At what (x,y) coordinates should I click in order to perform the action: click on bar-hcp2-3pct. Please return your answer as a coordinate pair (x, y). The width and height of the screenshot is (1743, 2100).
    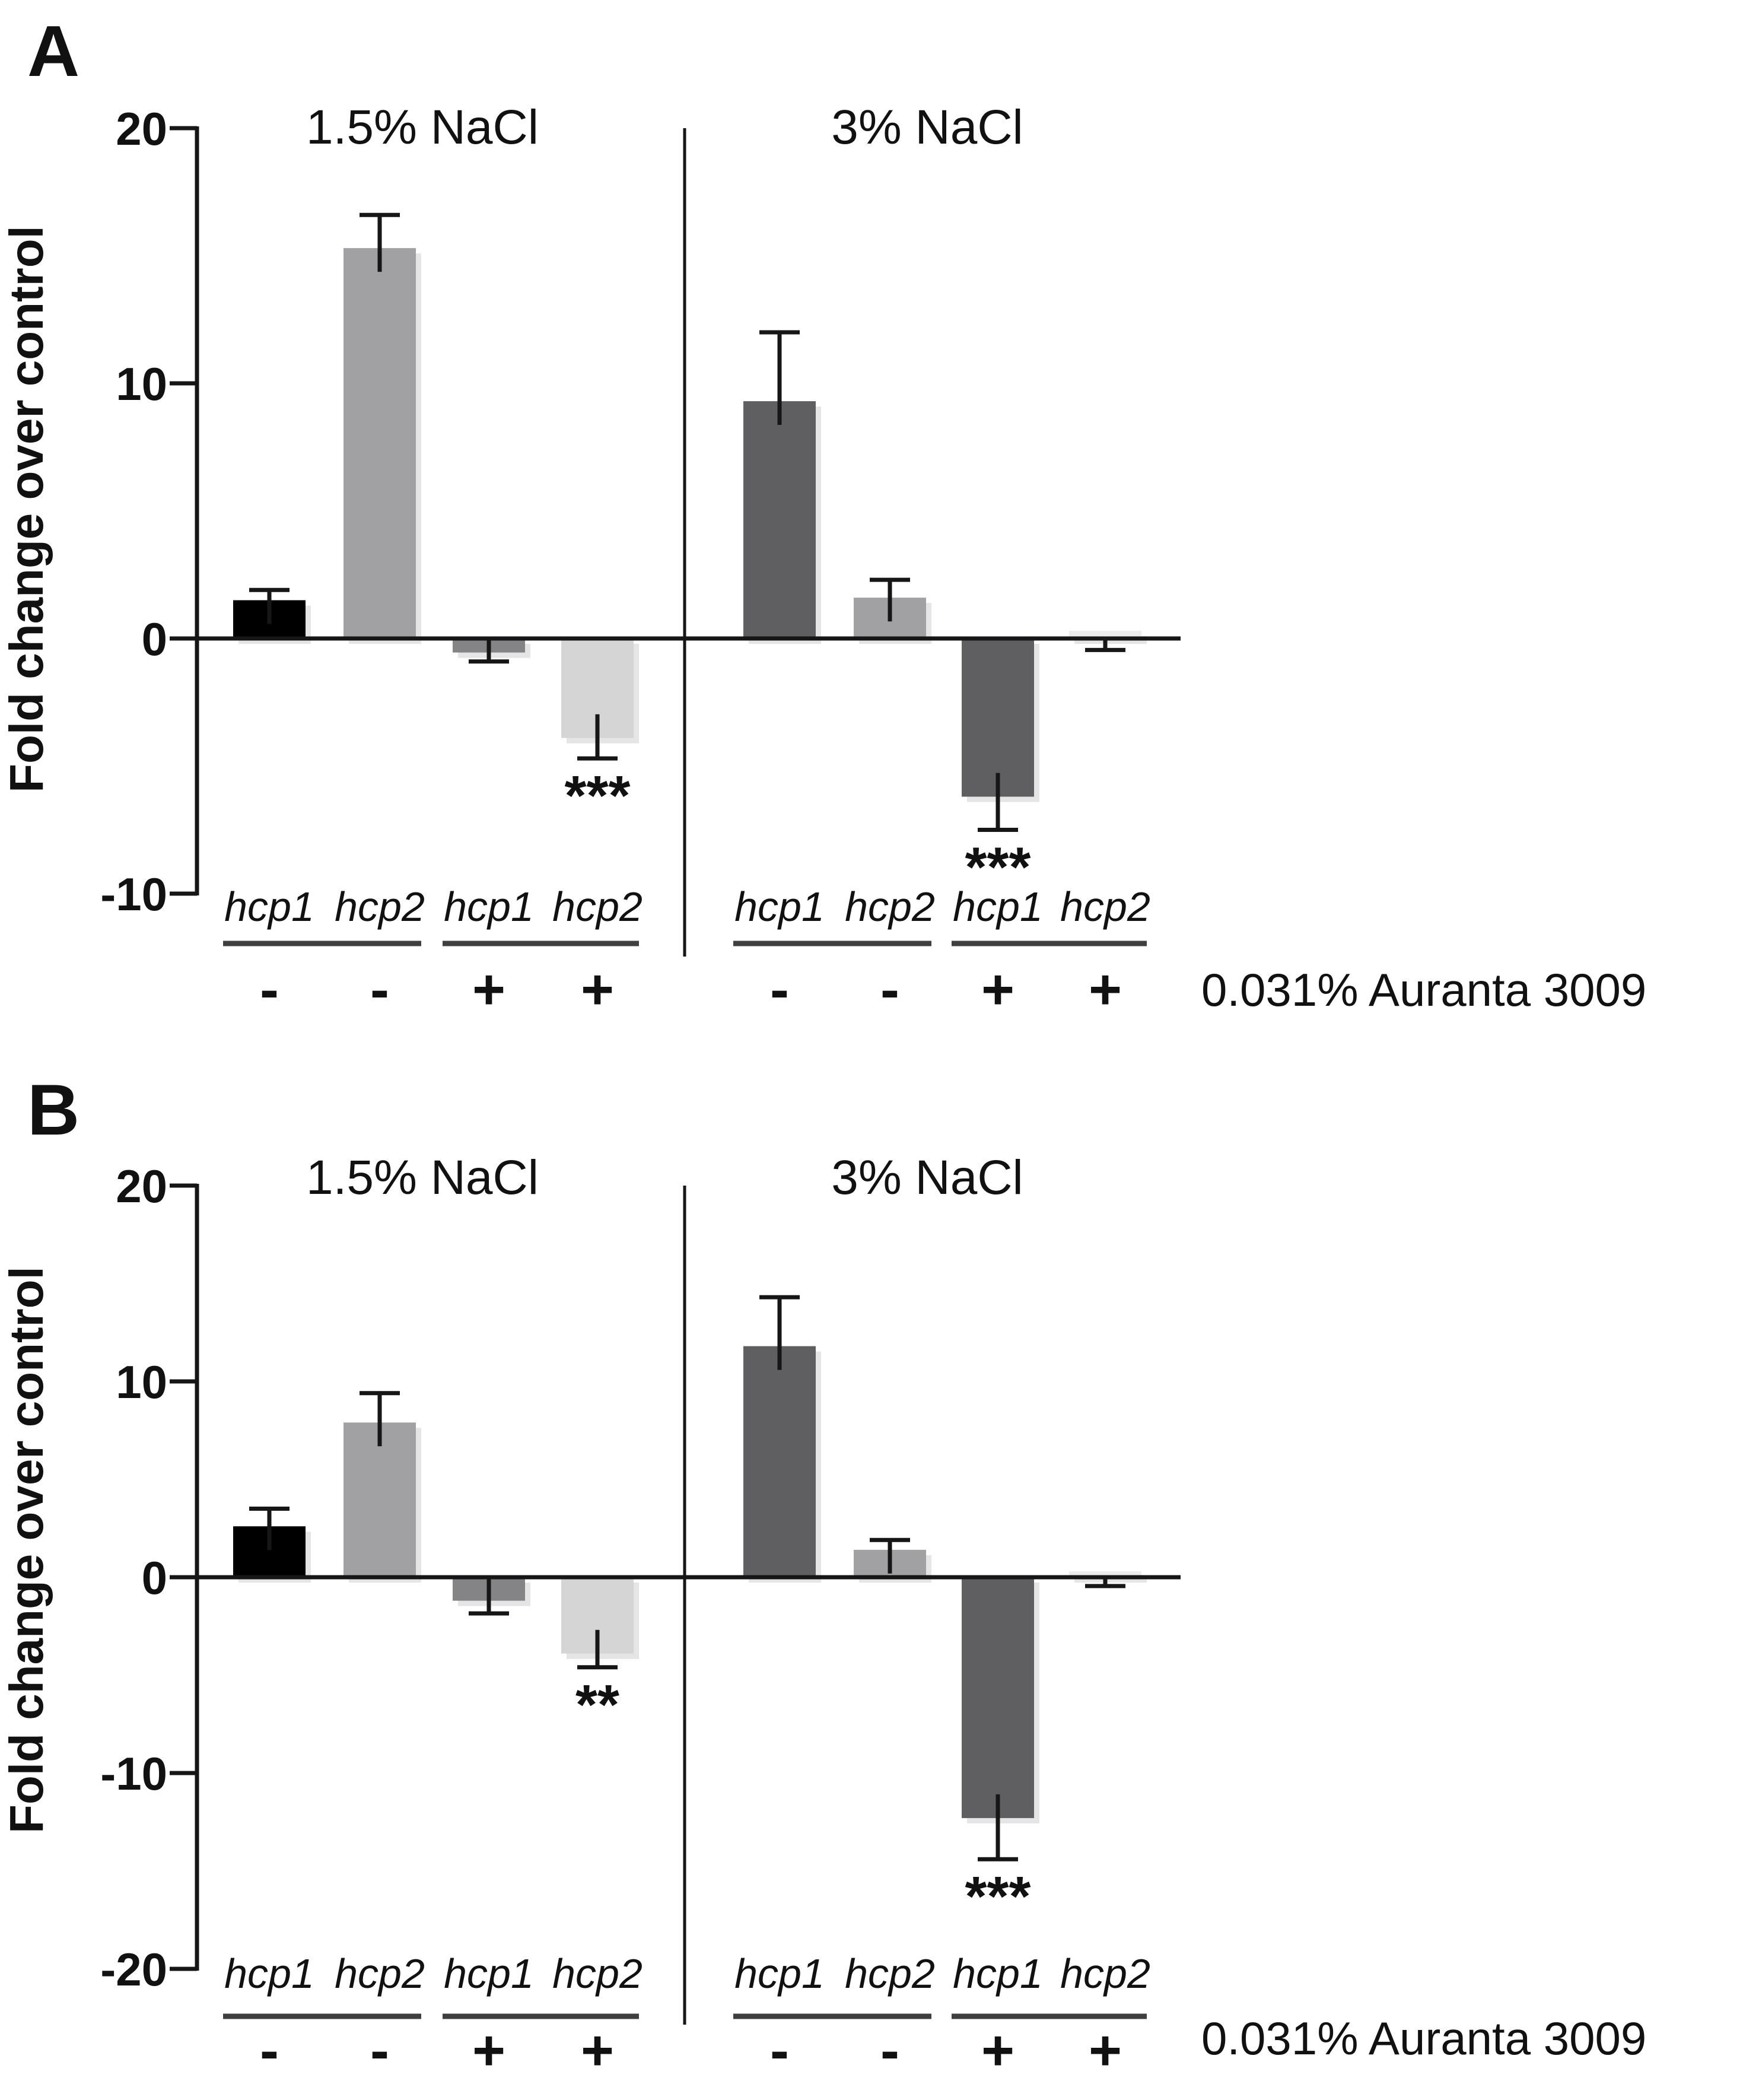
    Looking at the image, I should click on (1105, 1574).